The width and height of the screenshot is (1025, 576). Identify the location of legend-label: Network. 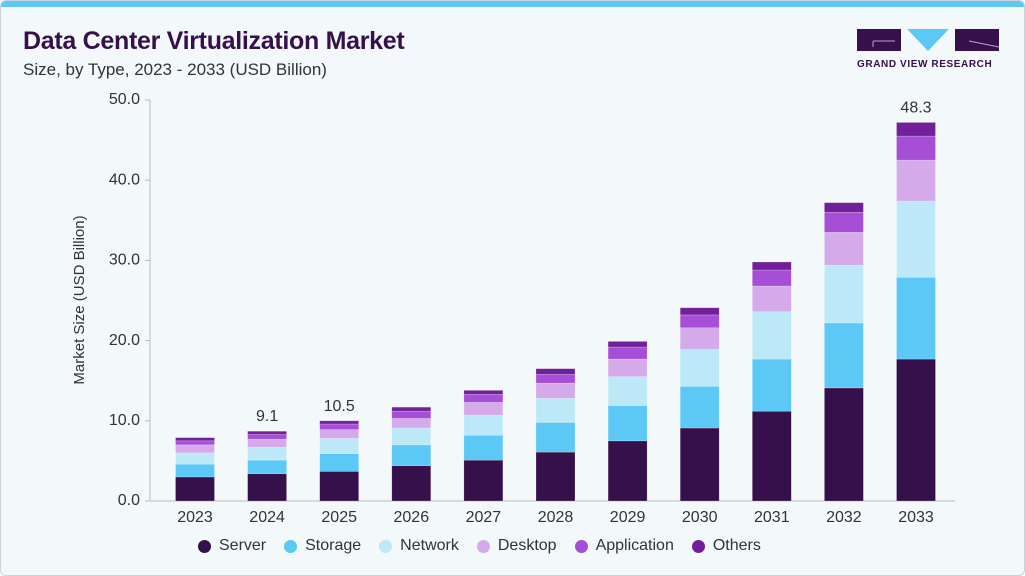
(429, 545).